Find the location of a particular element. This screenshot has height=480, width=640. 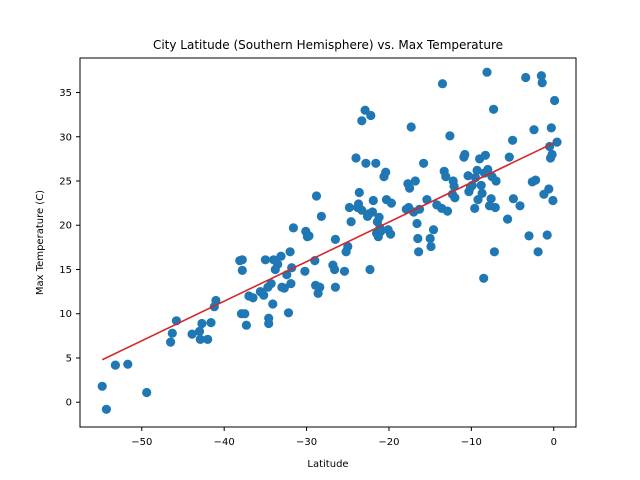

x-tick-label: −30 is located at coordinates (306, 442).